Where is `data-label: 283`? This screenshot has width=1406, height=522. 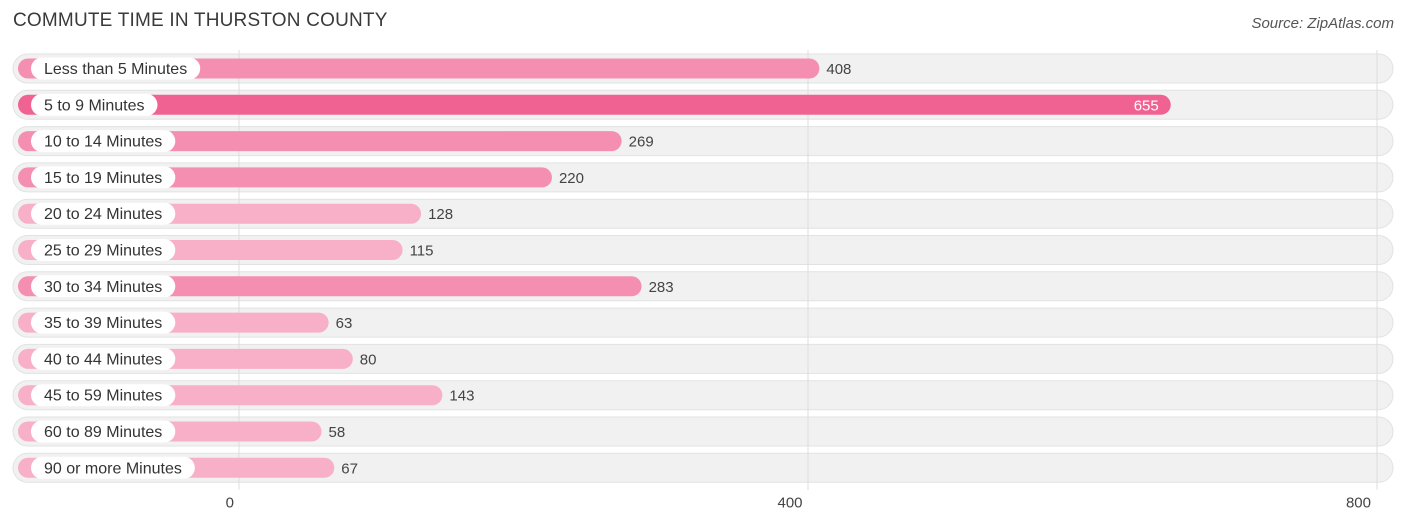 data-label: 283 is located at coordinates (661, 287).